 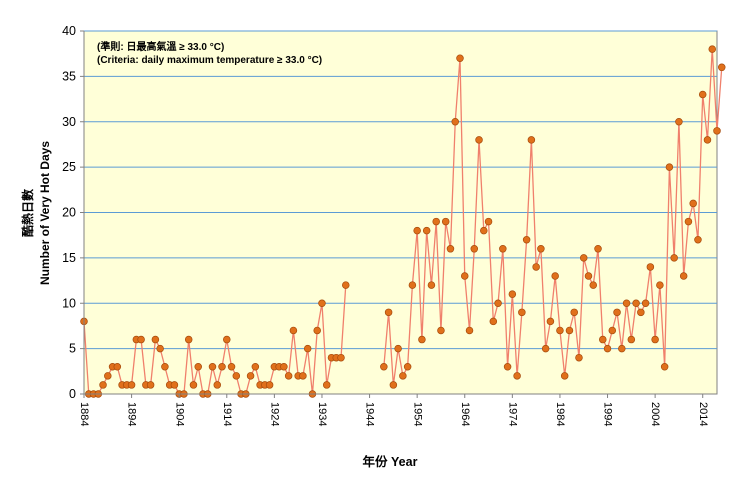 What do you see at coordinates (255, 367) in the screenshot?
I see `data-point: 1920: 3` at bounding box center [255, 367].